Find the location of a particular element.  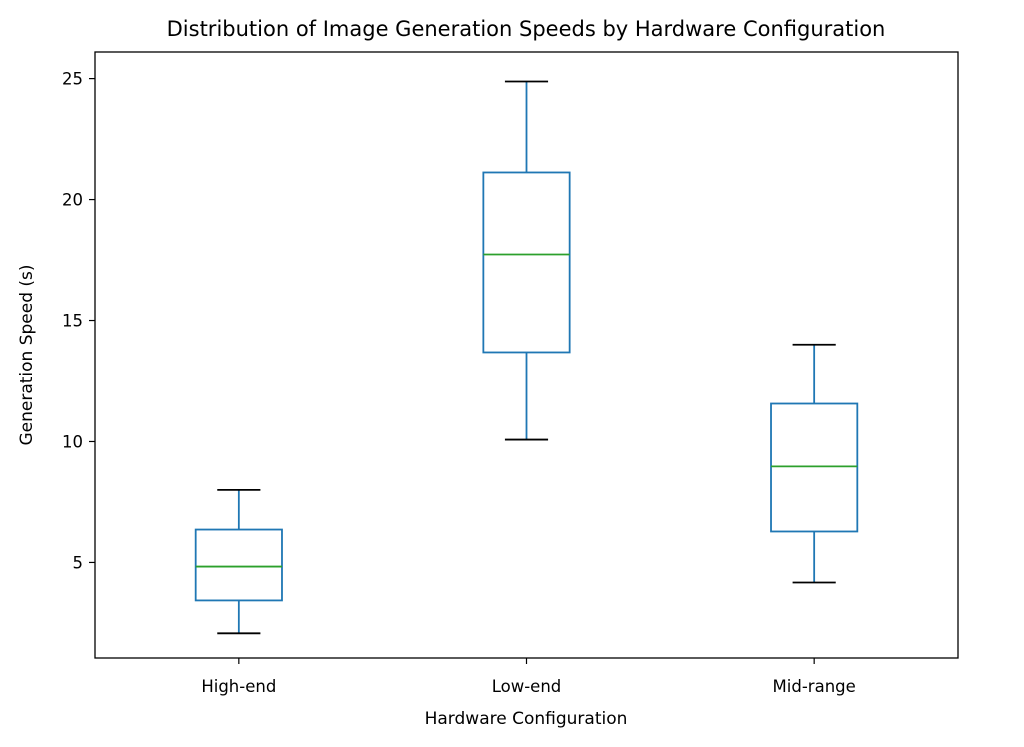

x-tick-label: Low-end is located at coordinates (527, 686).